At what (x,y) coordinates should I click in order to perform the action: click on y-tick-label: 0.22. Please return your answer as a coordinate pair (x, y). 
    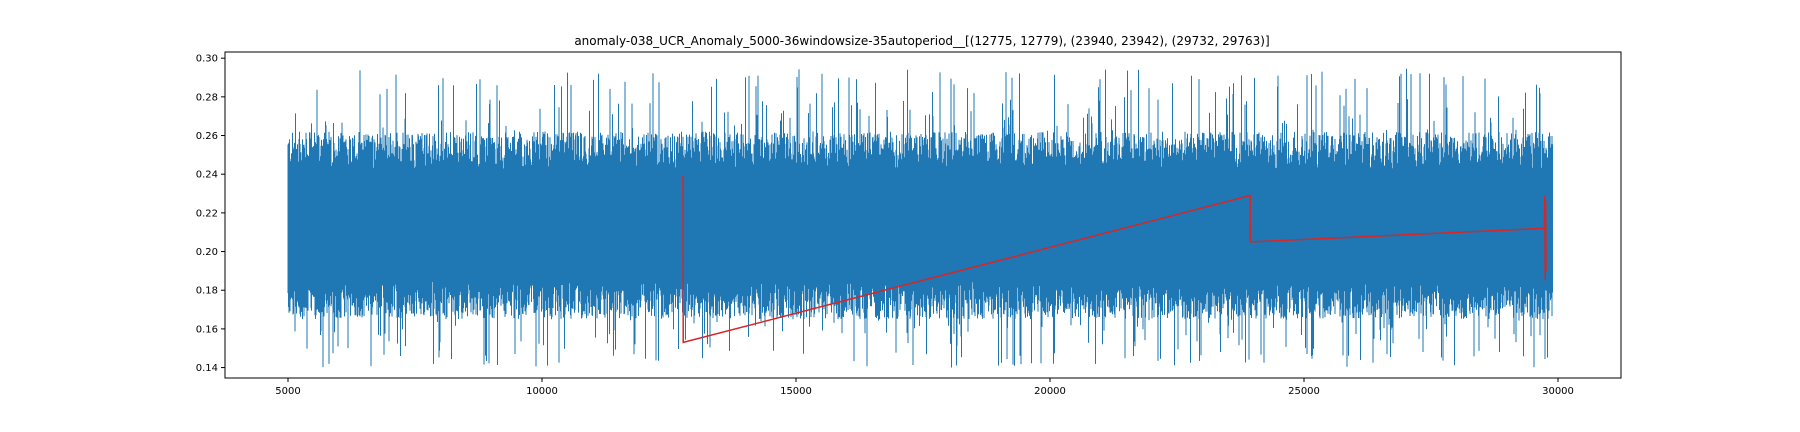
    Looking at the image, I should click on (207, 213).